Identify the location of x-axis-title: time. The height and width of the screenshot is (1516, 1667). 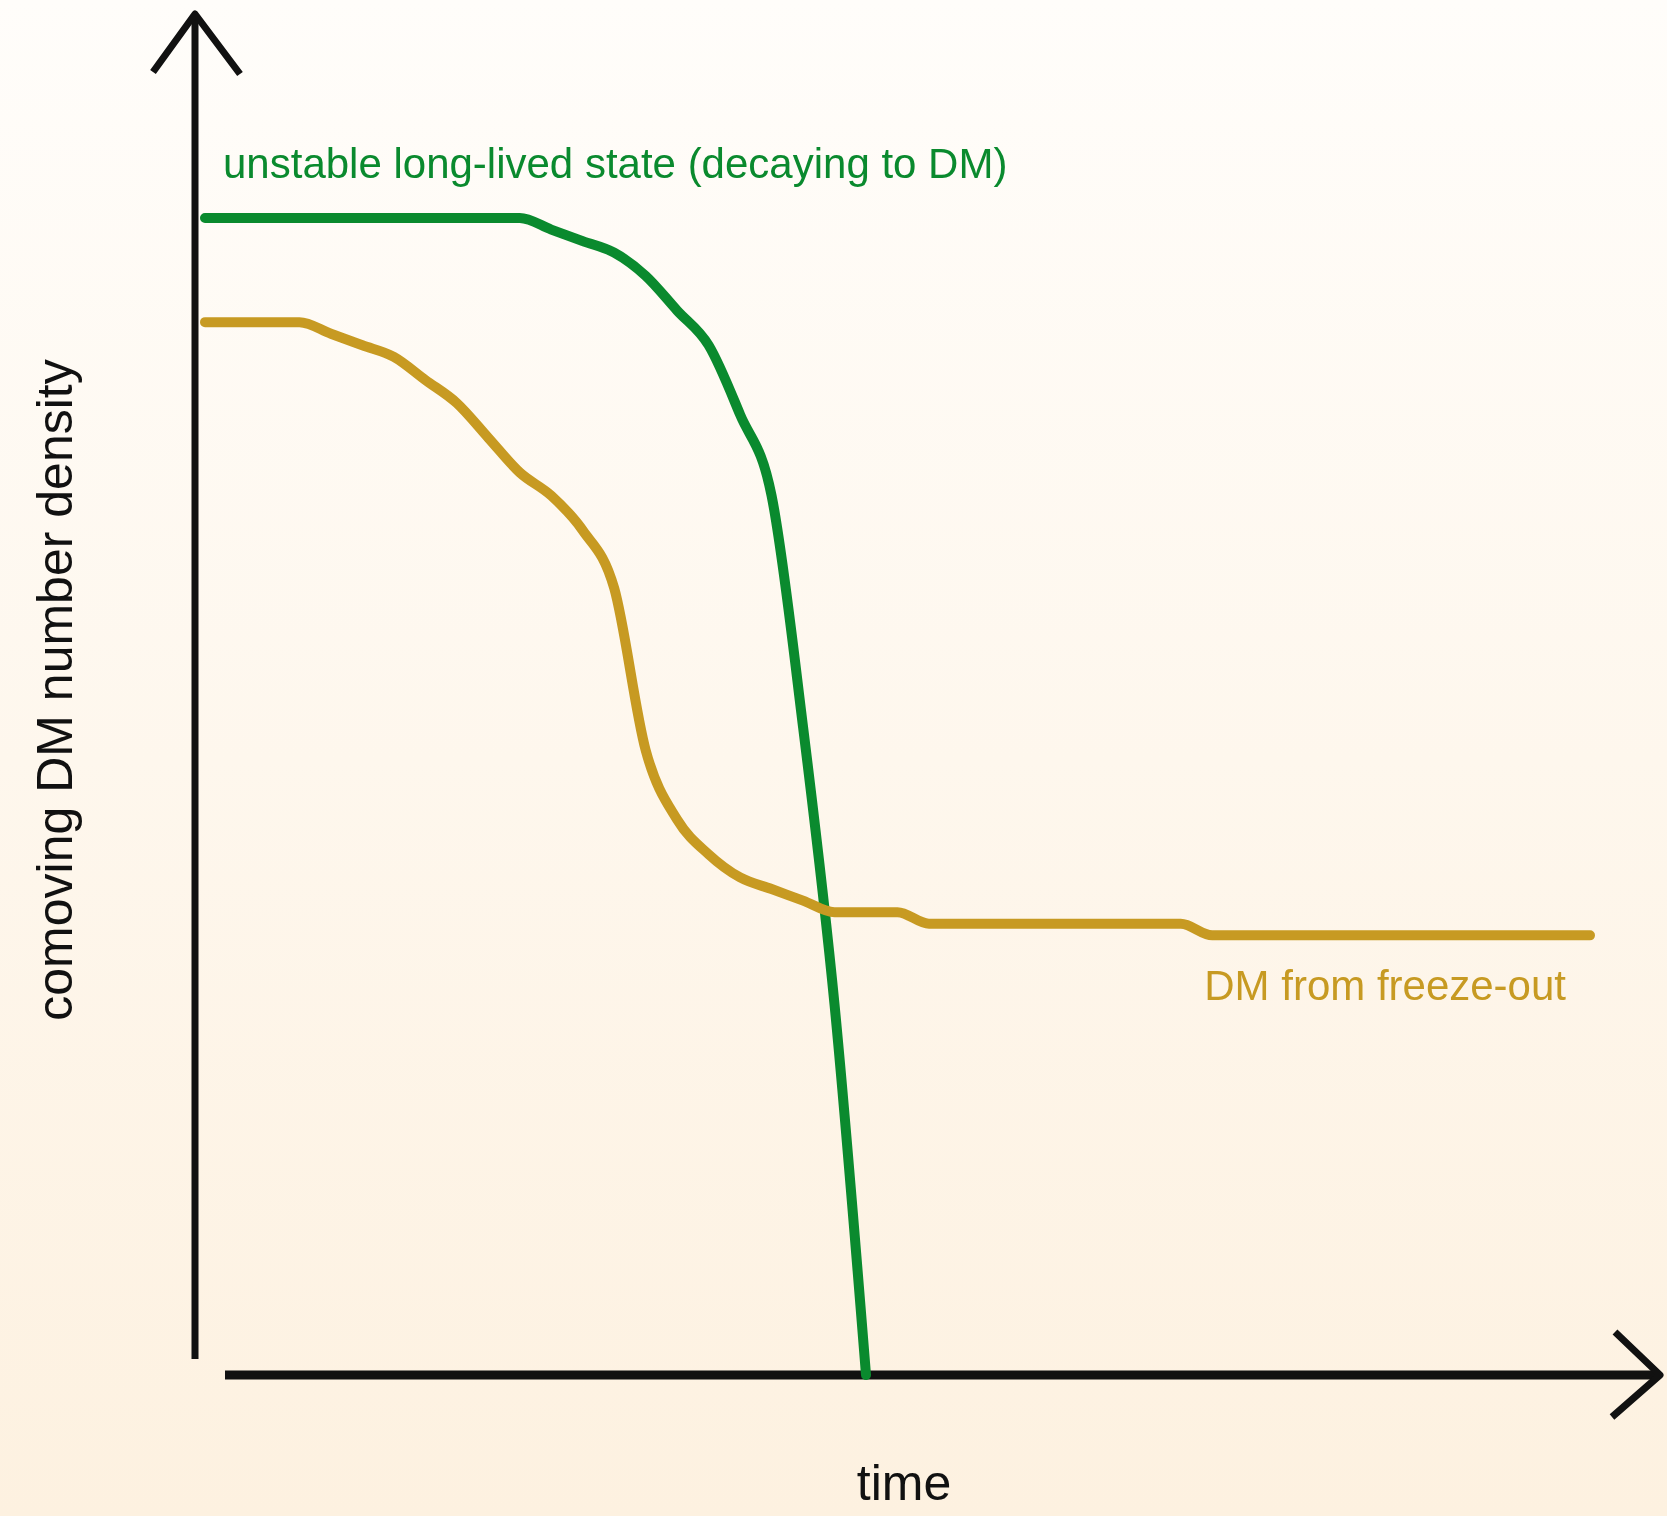
(904, 1483).